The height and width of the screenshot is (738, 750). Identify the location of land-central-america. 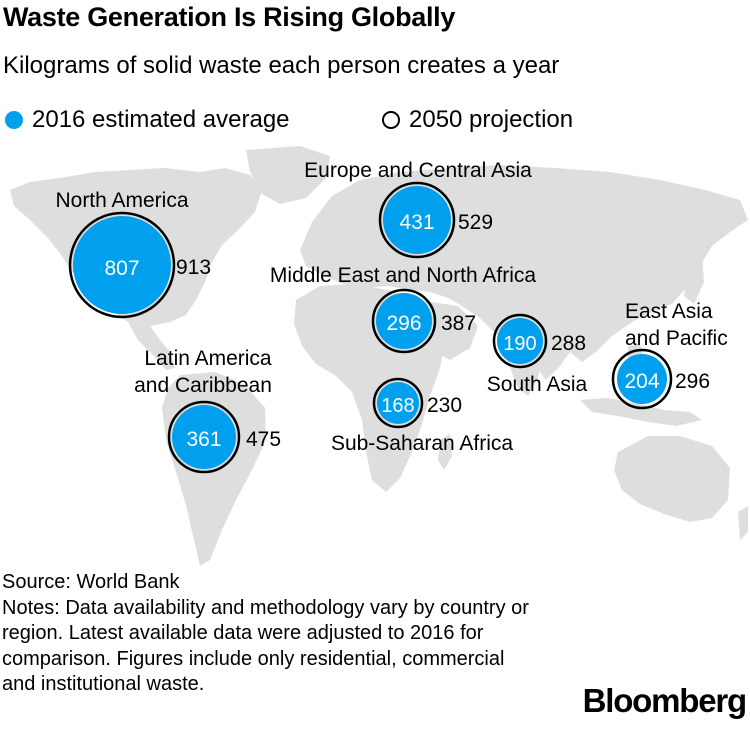
(151, 346).